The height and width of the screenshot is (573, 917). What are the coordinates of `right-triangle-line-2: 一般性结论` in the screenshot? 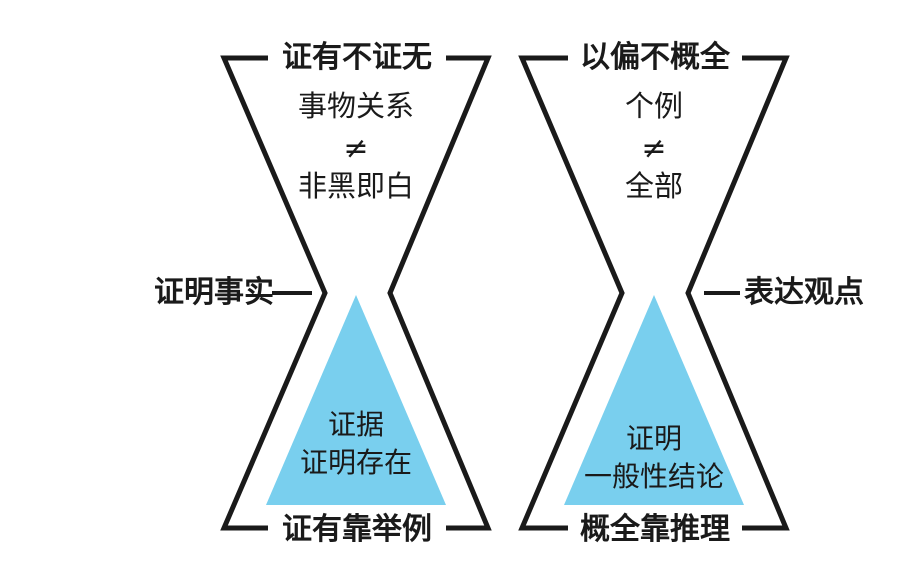 It's located at (653, 476).